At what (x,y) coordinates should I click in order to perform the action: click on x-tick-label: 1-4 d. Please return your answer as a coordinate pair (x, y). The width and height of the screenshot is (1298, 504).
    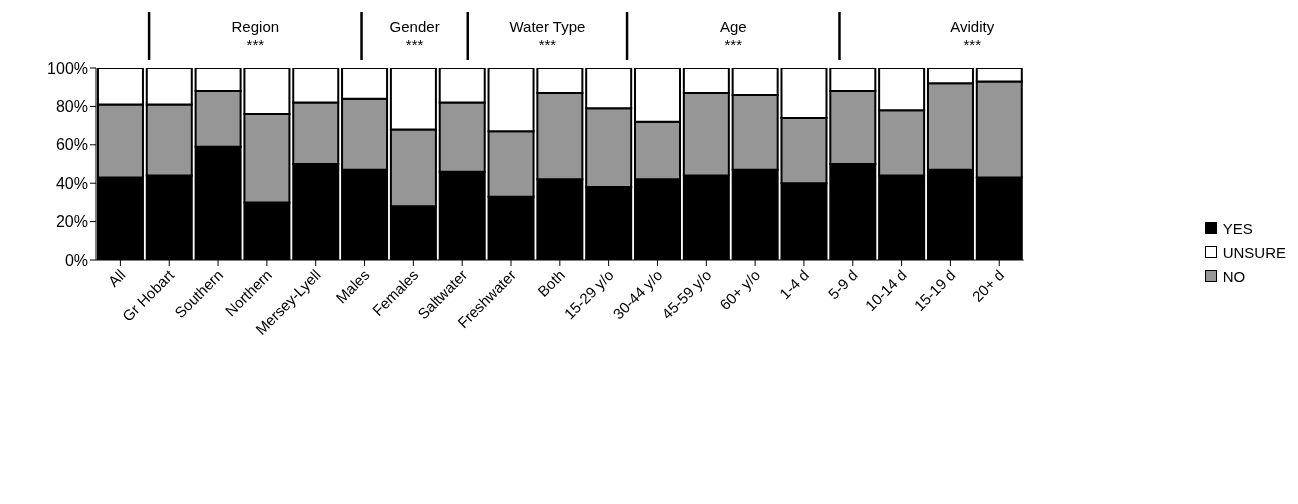
    Looking at the image, I should click on (794, 284).